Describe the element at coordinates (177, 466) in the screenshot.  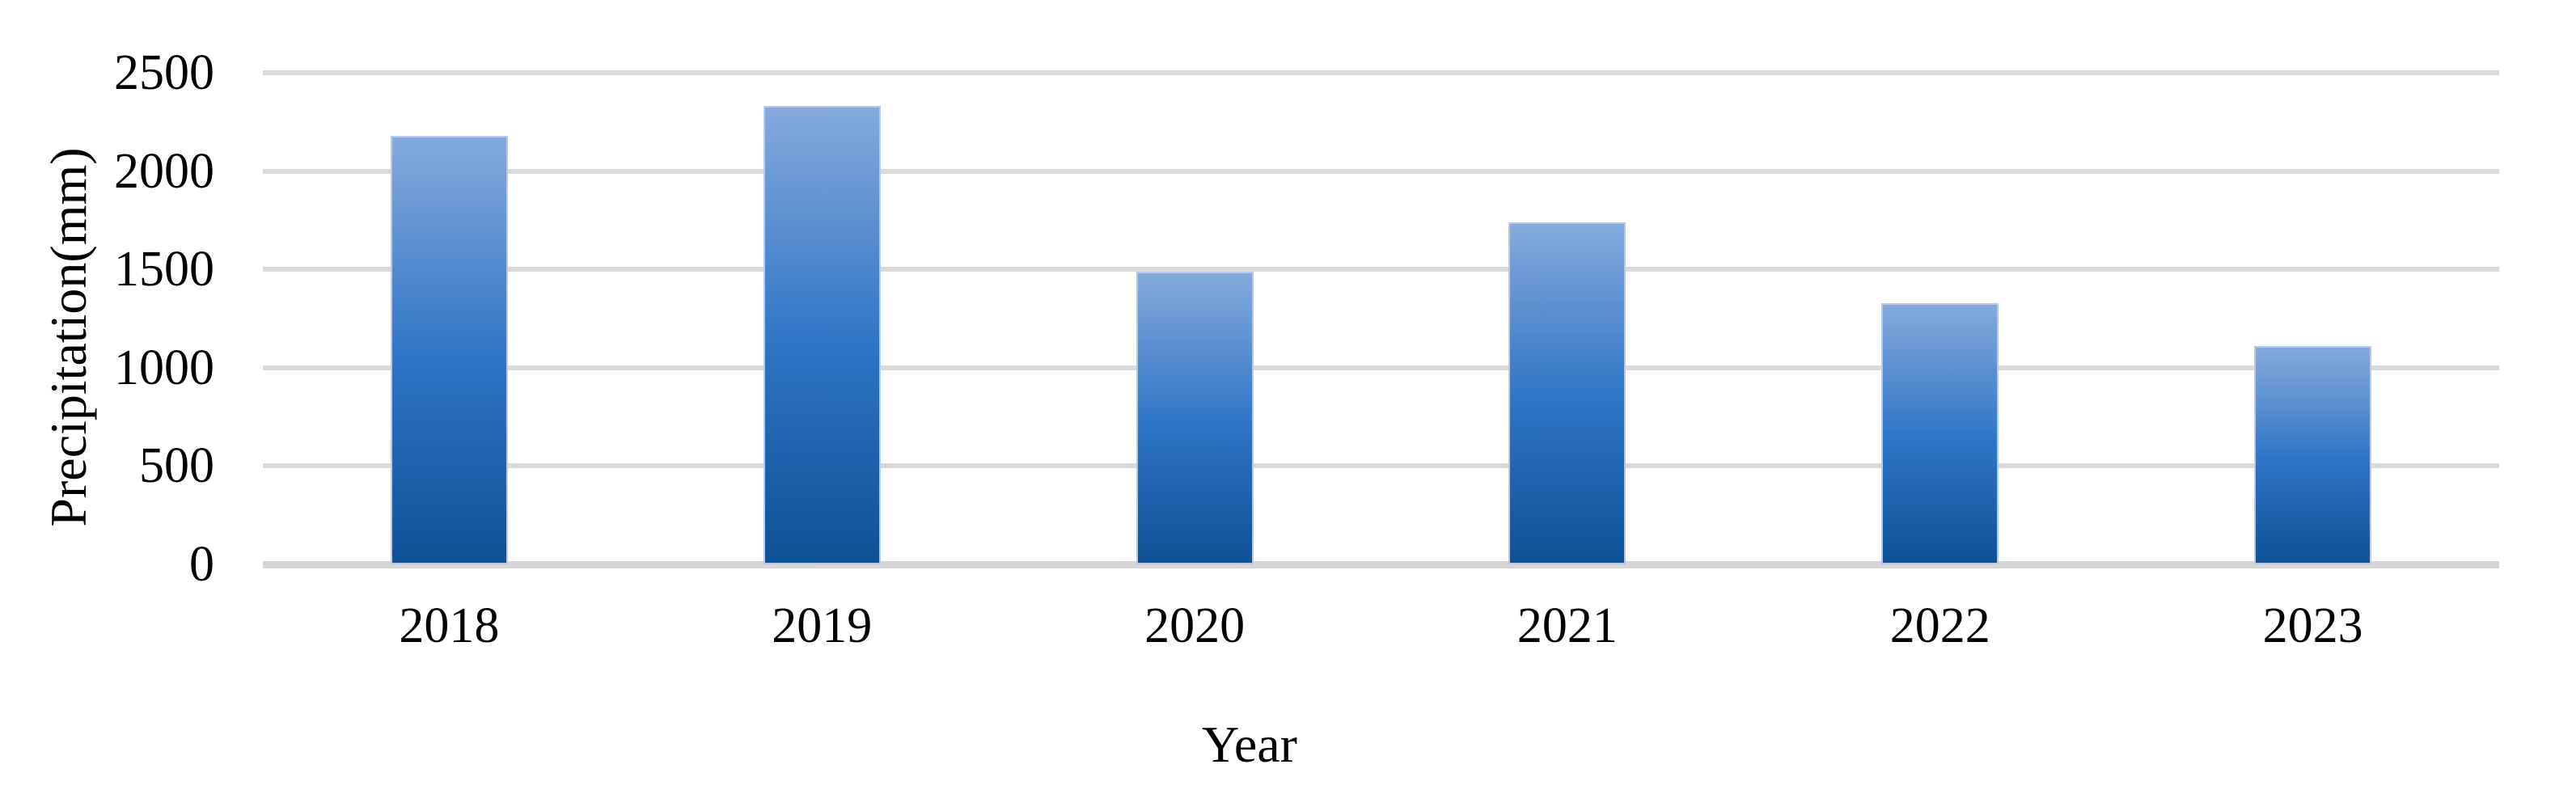
I see `y-tick-label-500: 500` at that location.